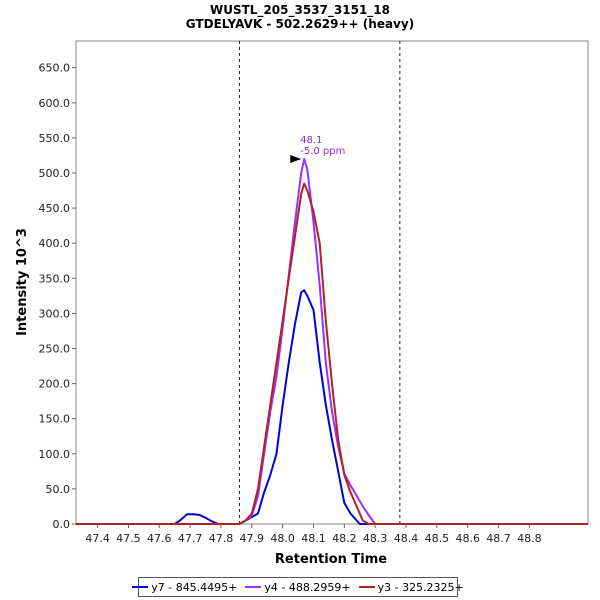 This screenshot has width=600, height=600. I want to click on x-tick-label: 47.9, so click(252, 538).